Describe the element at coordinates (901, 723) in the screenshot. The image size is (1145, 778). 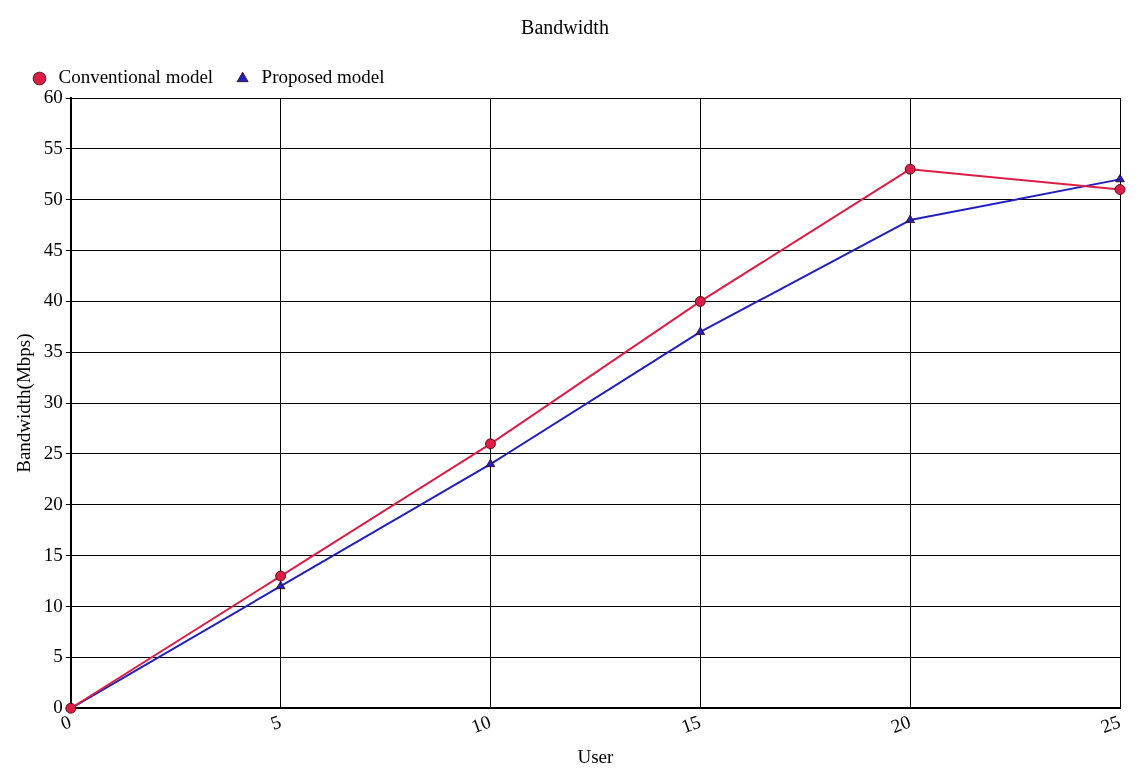
I see `x-tick-label: 20` at that location.